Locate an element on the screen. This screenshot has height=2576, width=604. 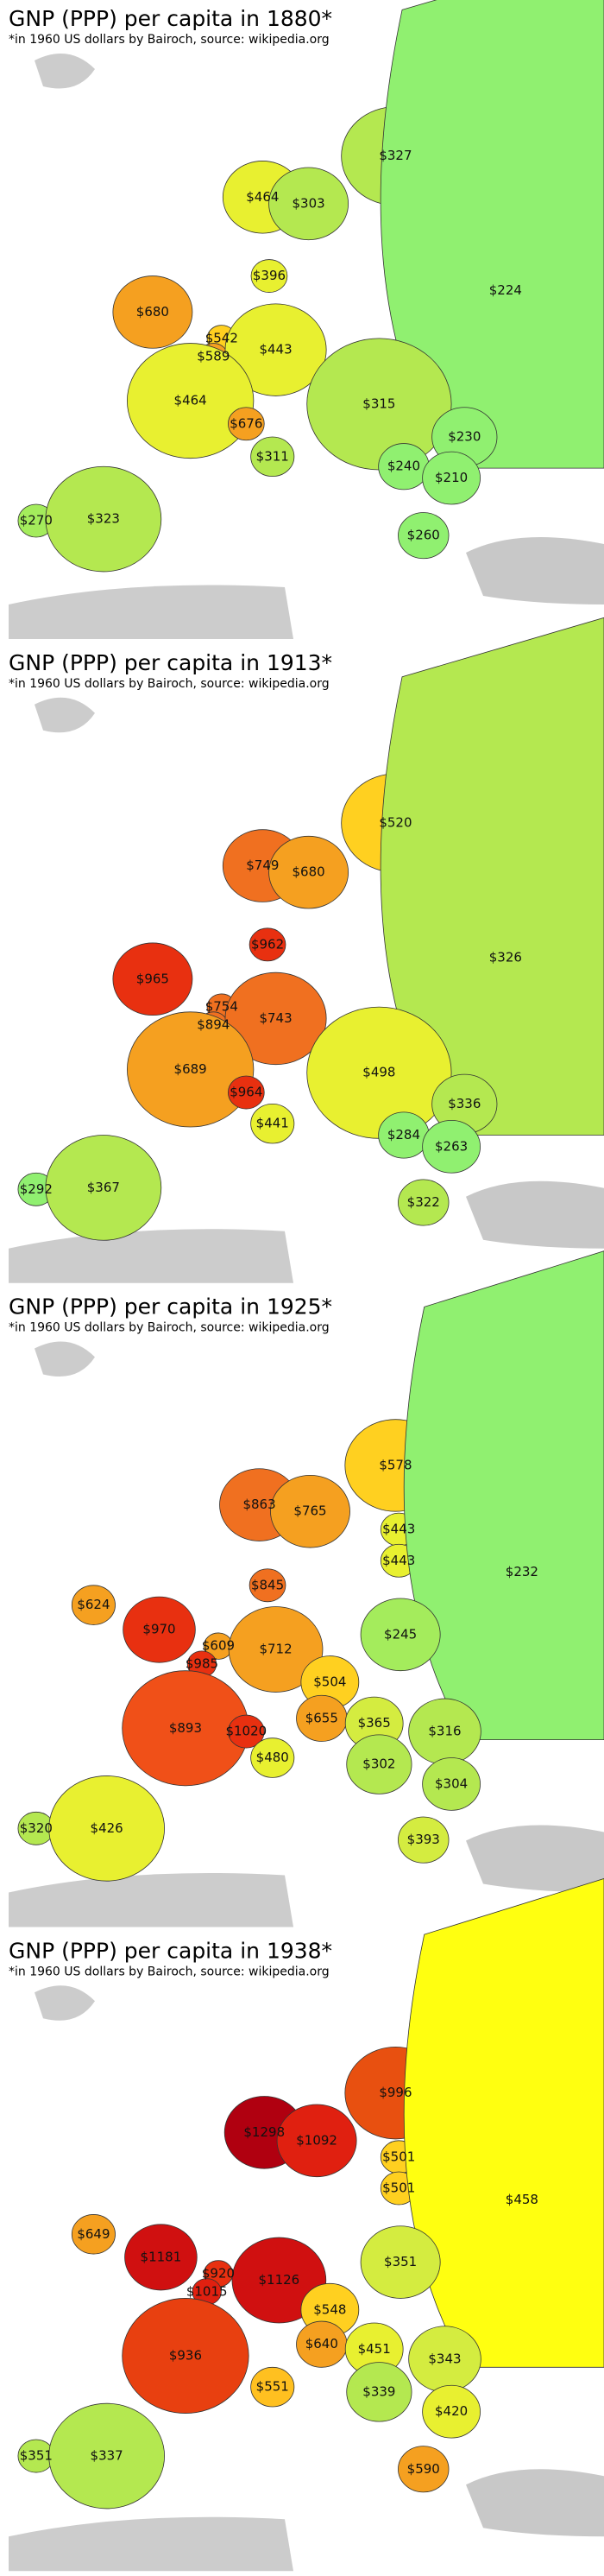
value-label: $323 is located at coordinates (103, 519).